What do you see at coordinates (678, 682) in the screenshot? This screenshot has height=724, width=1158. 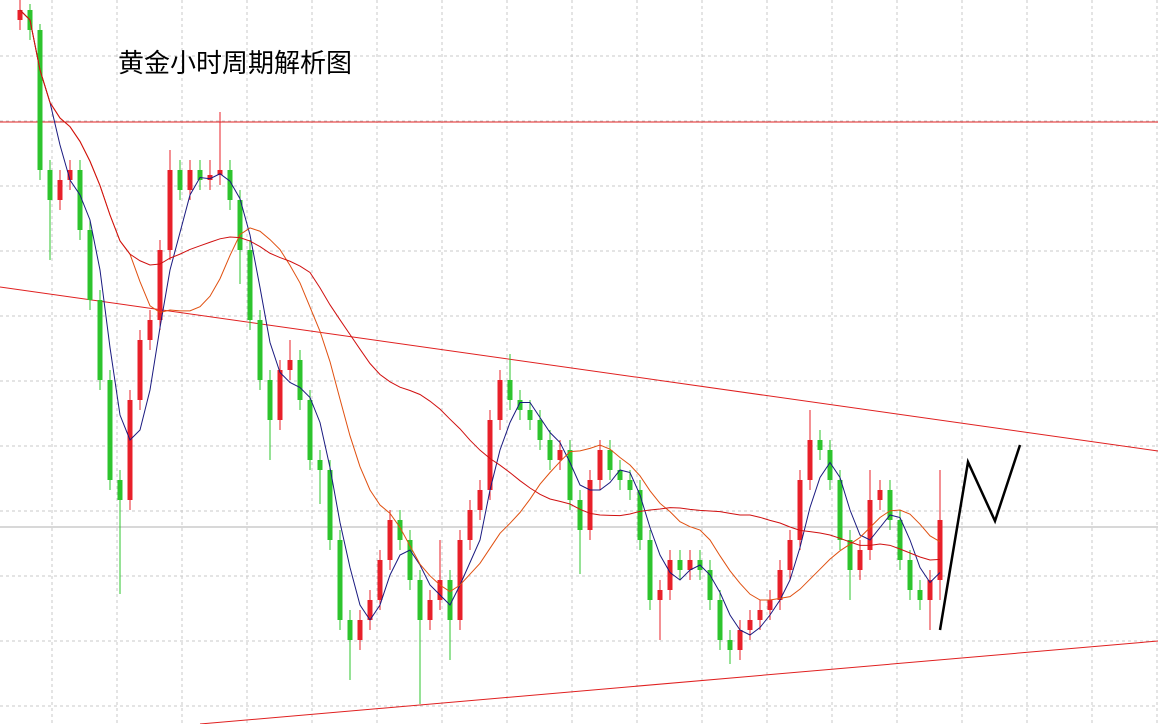 I see `ascending-trend-line` at bounding box center [678, 682].